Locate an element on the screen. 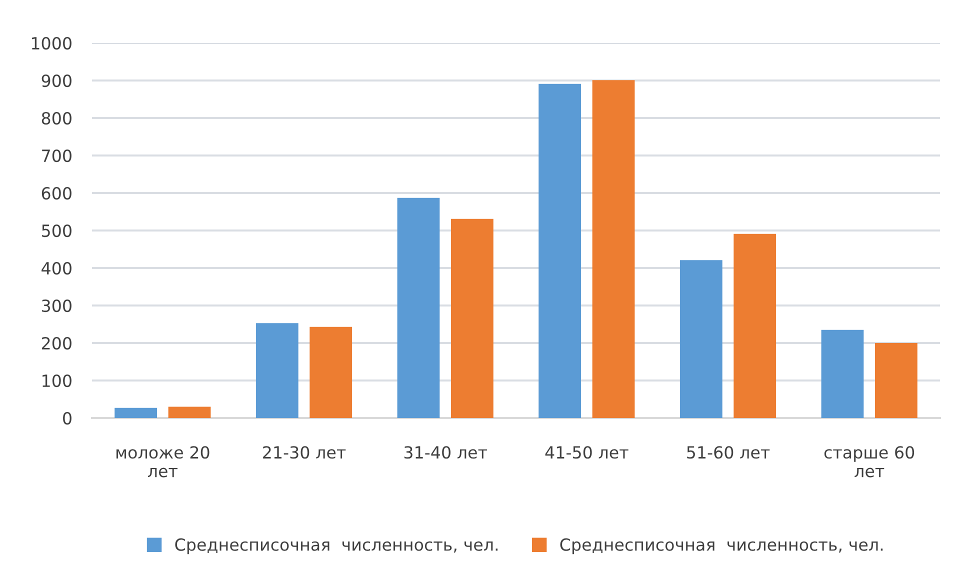  y-tick-label: 700 is located at coordinates (57, 155).